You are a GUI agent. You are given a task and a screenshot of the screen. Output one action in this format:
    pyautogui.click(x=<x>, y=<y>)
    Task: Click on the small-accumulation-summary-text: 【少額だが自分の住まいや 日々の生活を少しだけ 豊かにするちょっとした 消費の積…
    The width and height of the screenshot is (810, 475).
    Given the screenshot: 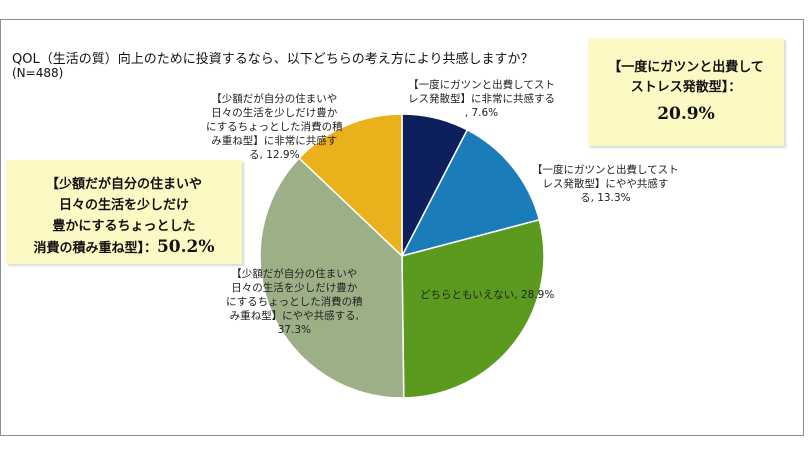 What is the action you would take?
    pyautogui.click(x=117, y=216)
    